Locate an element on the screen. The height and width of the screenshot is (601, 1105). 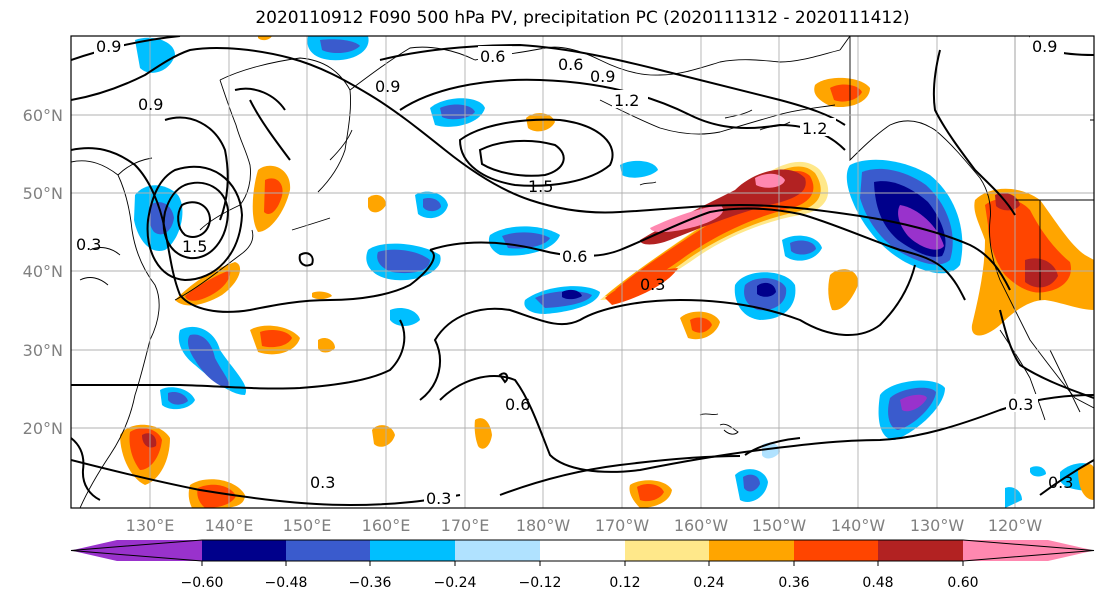
colorbar-tick-label: 0.48 is located at coordinates (877, 583).